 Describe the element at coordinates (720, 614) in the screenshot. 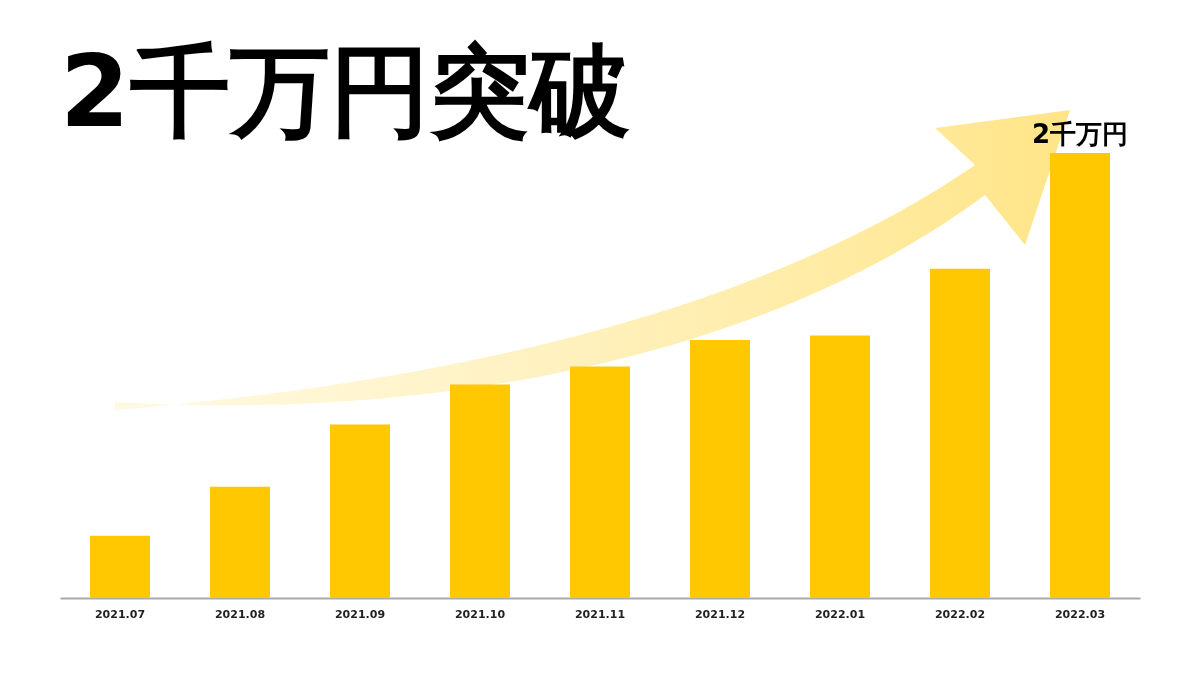

I see `x-tick-label: 2021.12` at that location.